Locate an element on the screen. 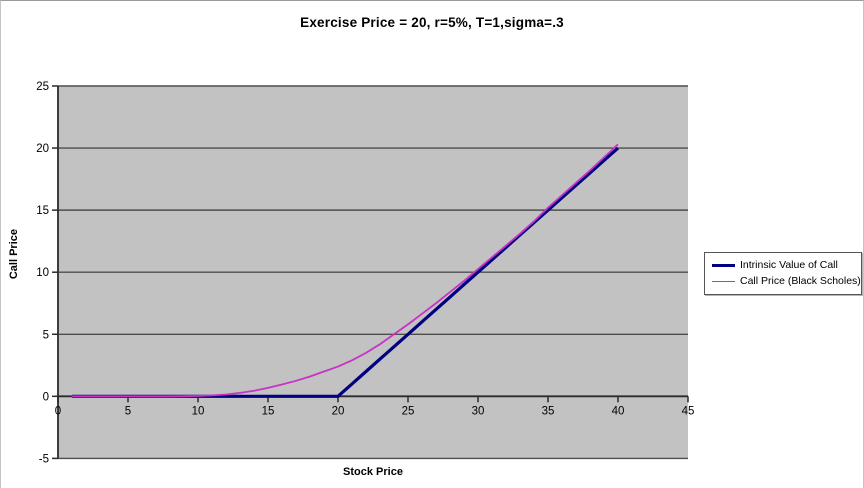 The width and height of the screenshot is (864, 488). legend-item-intrinsic: Intrinsic Value of Call is located at coordinates (784, 265).